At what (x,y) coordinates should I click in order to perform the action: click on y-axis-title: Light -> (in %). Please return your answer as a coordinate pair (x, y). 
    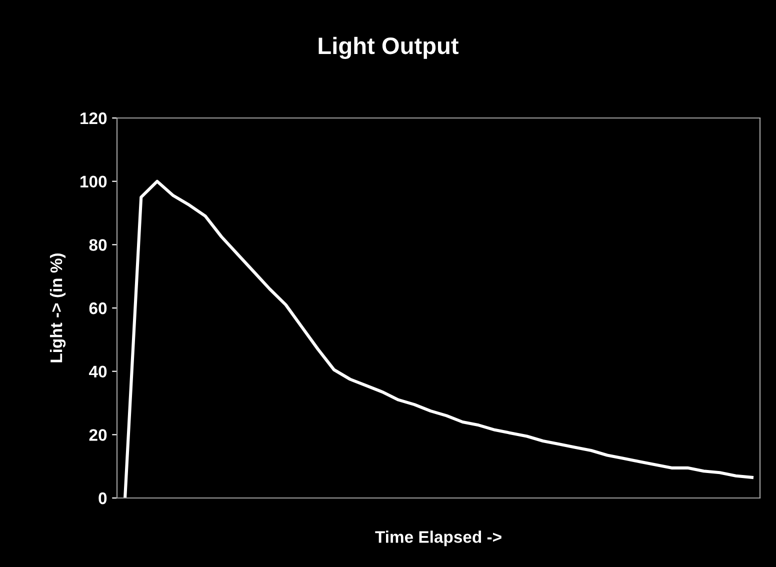
    Looking at the image, I should click on (58, 308).